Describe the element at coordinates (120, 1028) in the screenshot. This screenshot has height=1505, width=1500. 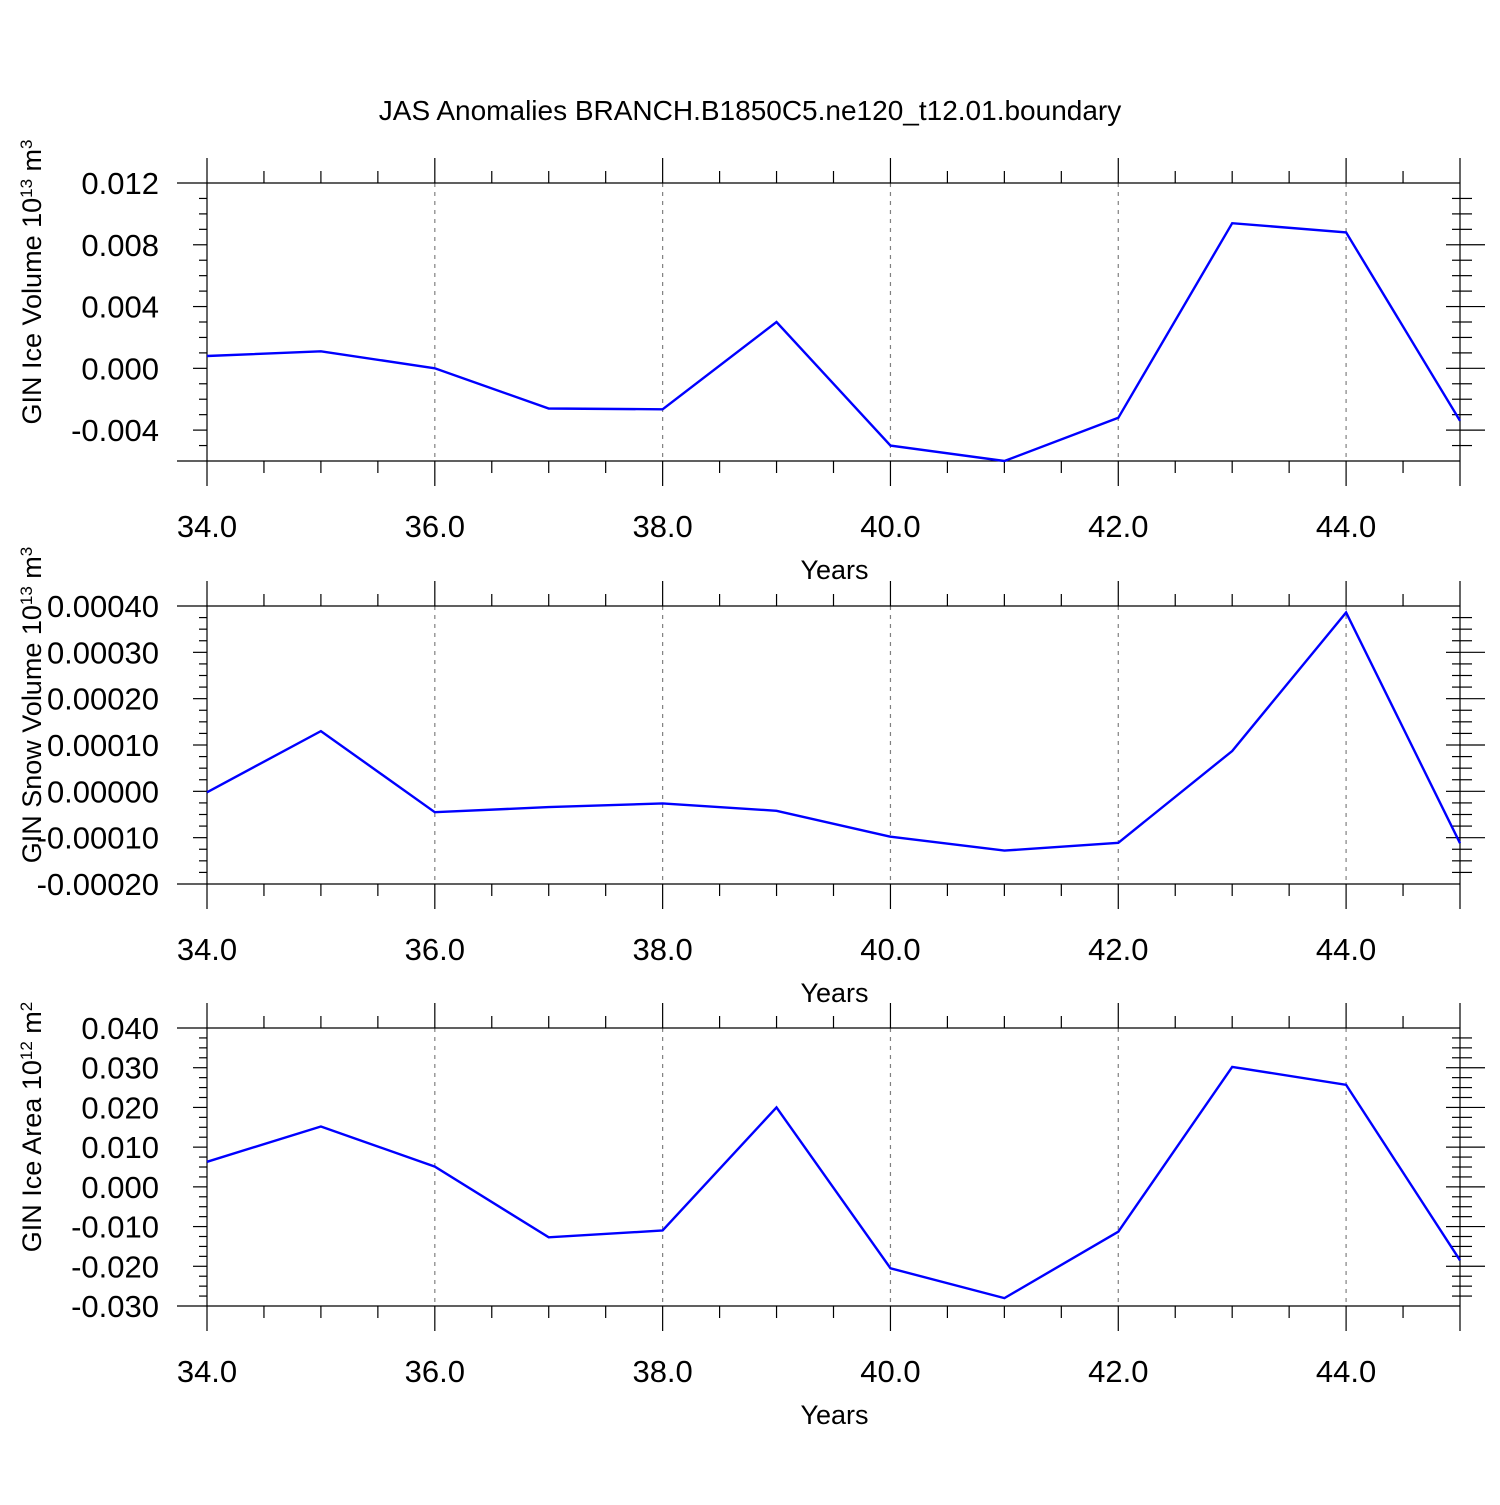
I see `panel-3-y-tick-label: 0.040` at that location.